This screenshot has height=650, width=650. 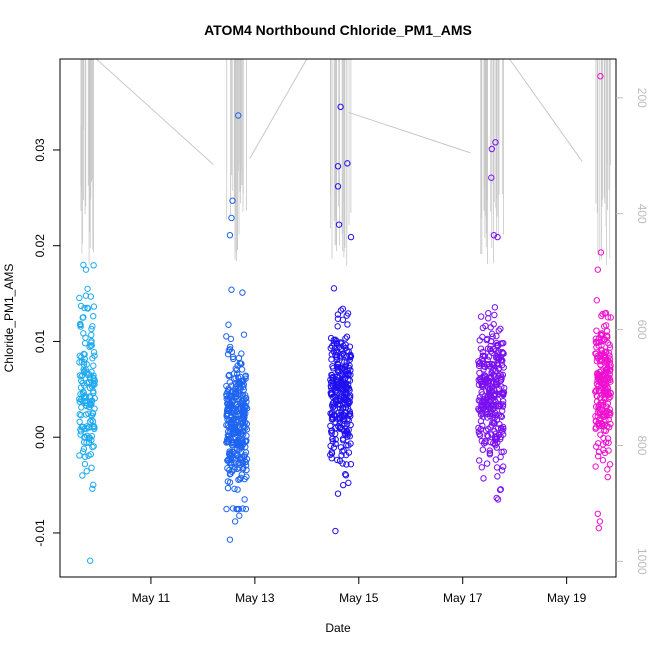 I want to click on x-axis: May 11 May 13 May 15 May 17 May 19, so click(x=359, y=591).